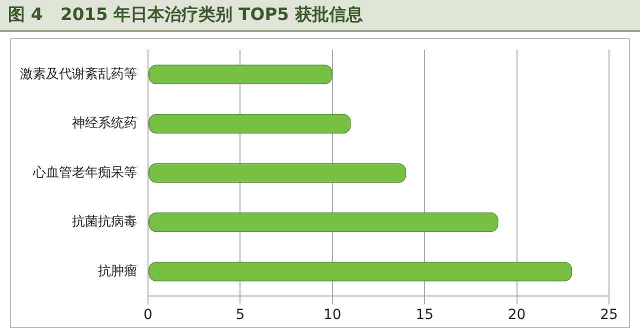  I want to click on y-tick-label: 心血管老年痴呆等, so click(84, 172).